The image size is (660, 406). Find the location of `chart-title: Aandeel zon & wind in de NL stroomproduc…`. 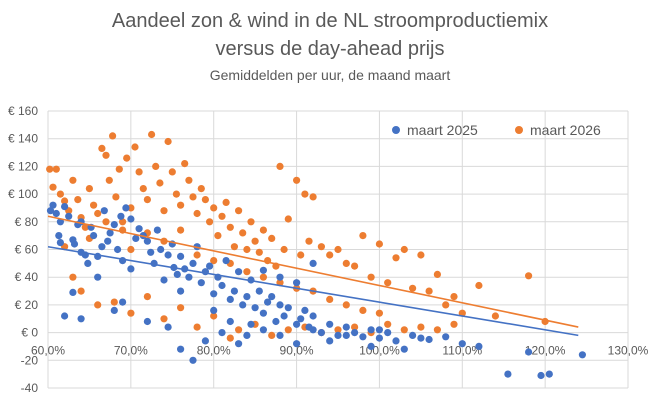

chart-title: Aandeel zon & wind in de NL stroomproduc… is located at coordinates (330, 21).